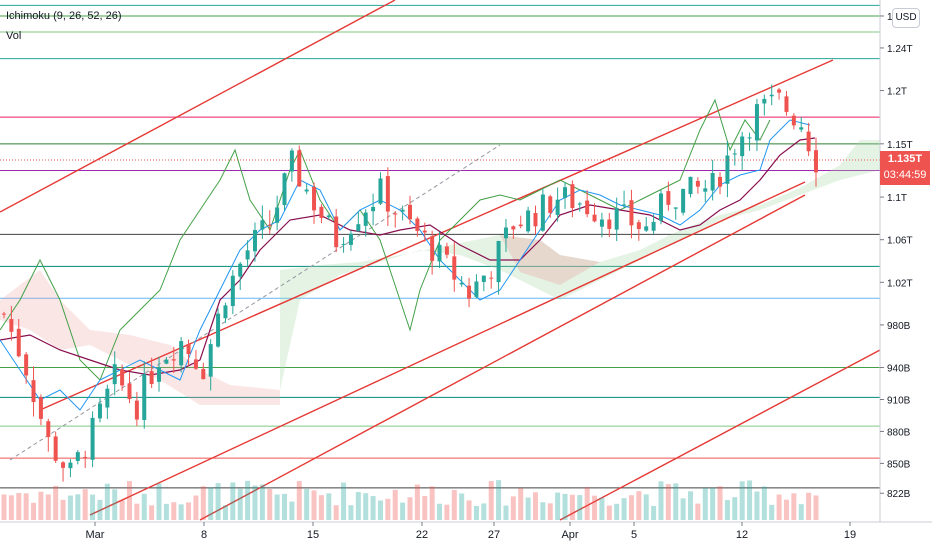 The width and height of the screenshot is (932, 550). Describe the element at coordinates (64, 16) in the screenshot. I see `ichimoku-legend: Ichimoku (9, 26, 52, 26)` at that location.